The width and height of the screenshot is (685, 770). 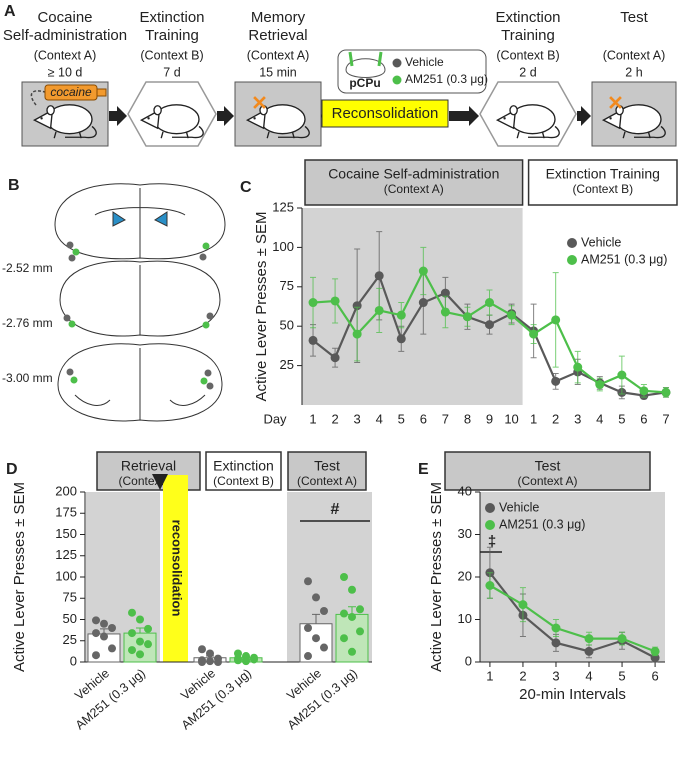 What do you see at coordinates (73, 660) in the screenshot?
I see `y-tick-label: 0` at bounding box center [73, 660].